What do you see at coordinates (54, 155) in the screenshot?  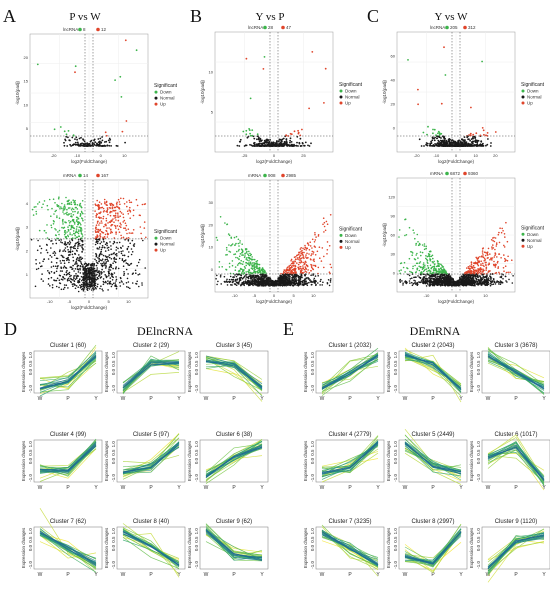 I see `x-tick-label: -20` at bounding box center [54, 155].